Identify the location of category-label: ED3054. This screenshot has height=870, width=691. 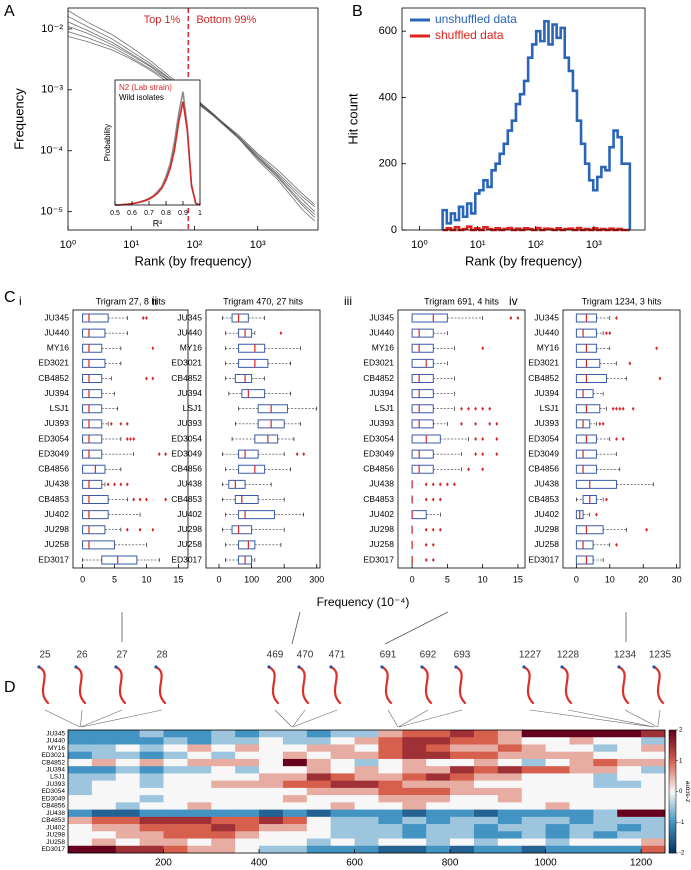
(53, 438).